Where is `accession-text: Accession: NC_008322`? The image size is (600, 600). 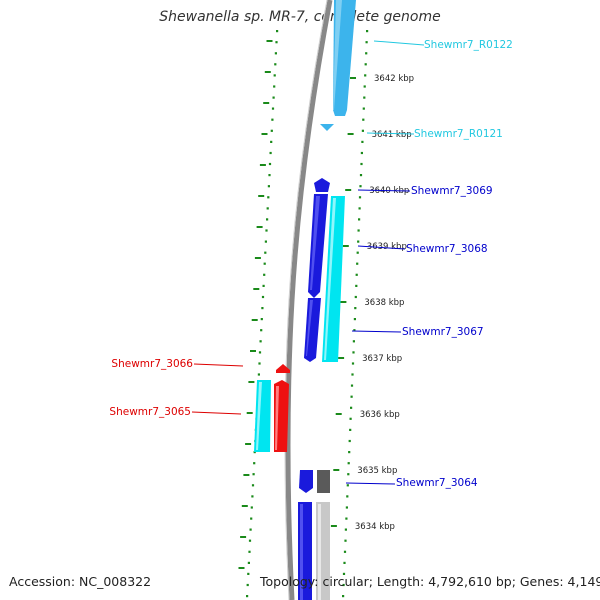 accession-text: Accession: NC_008322 is located at coordinates (80, 581).